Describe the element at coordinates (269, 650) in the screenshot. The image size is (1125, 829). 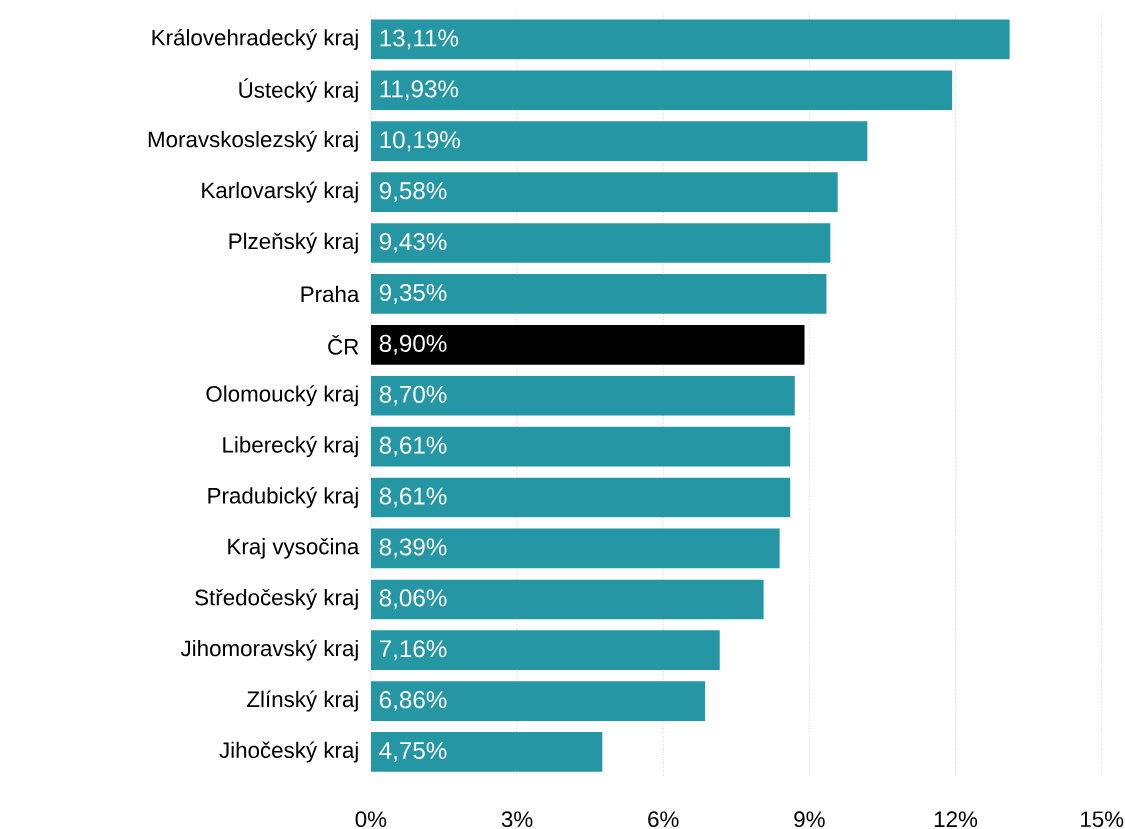
I see `y-tick-label: Jihomoravský kraj` at that location.